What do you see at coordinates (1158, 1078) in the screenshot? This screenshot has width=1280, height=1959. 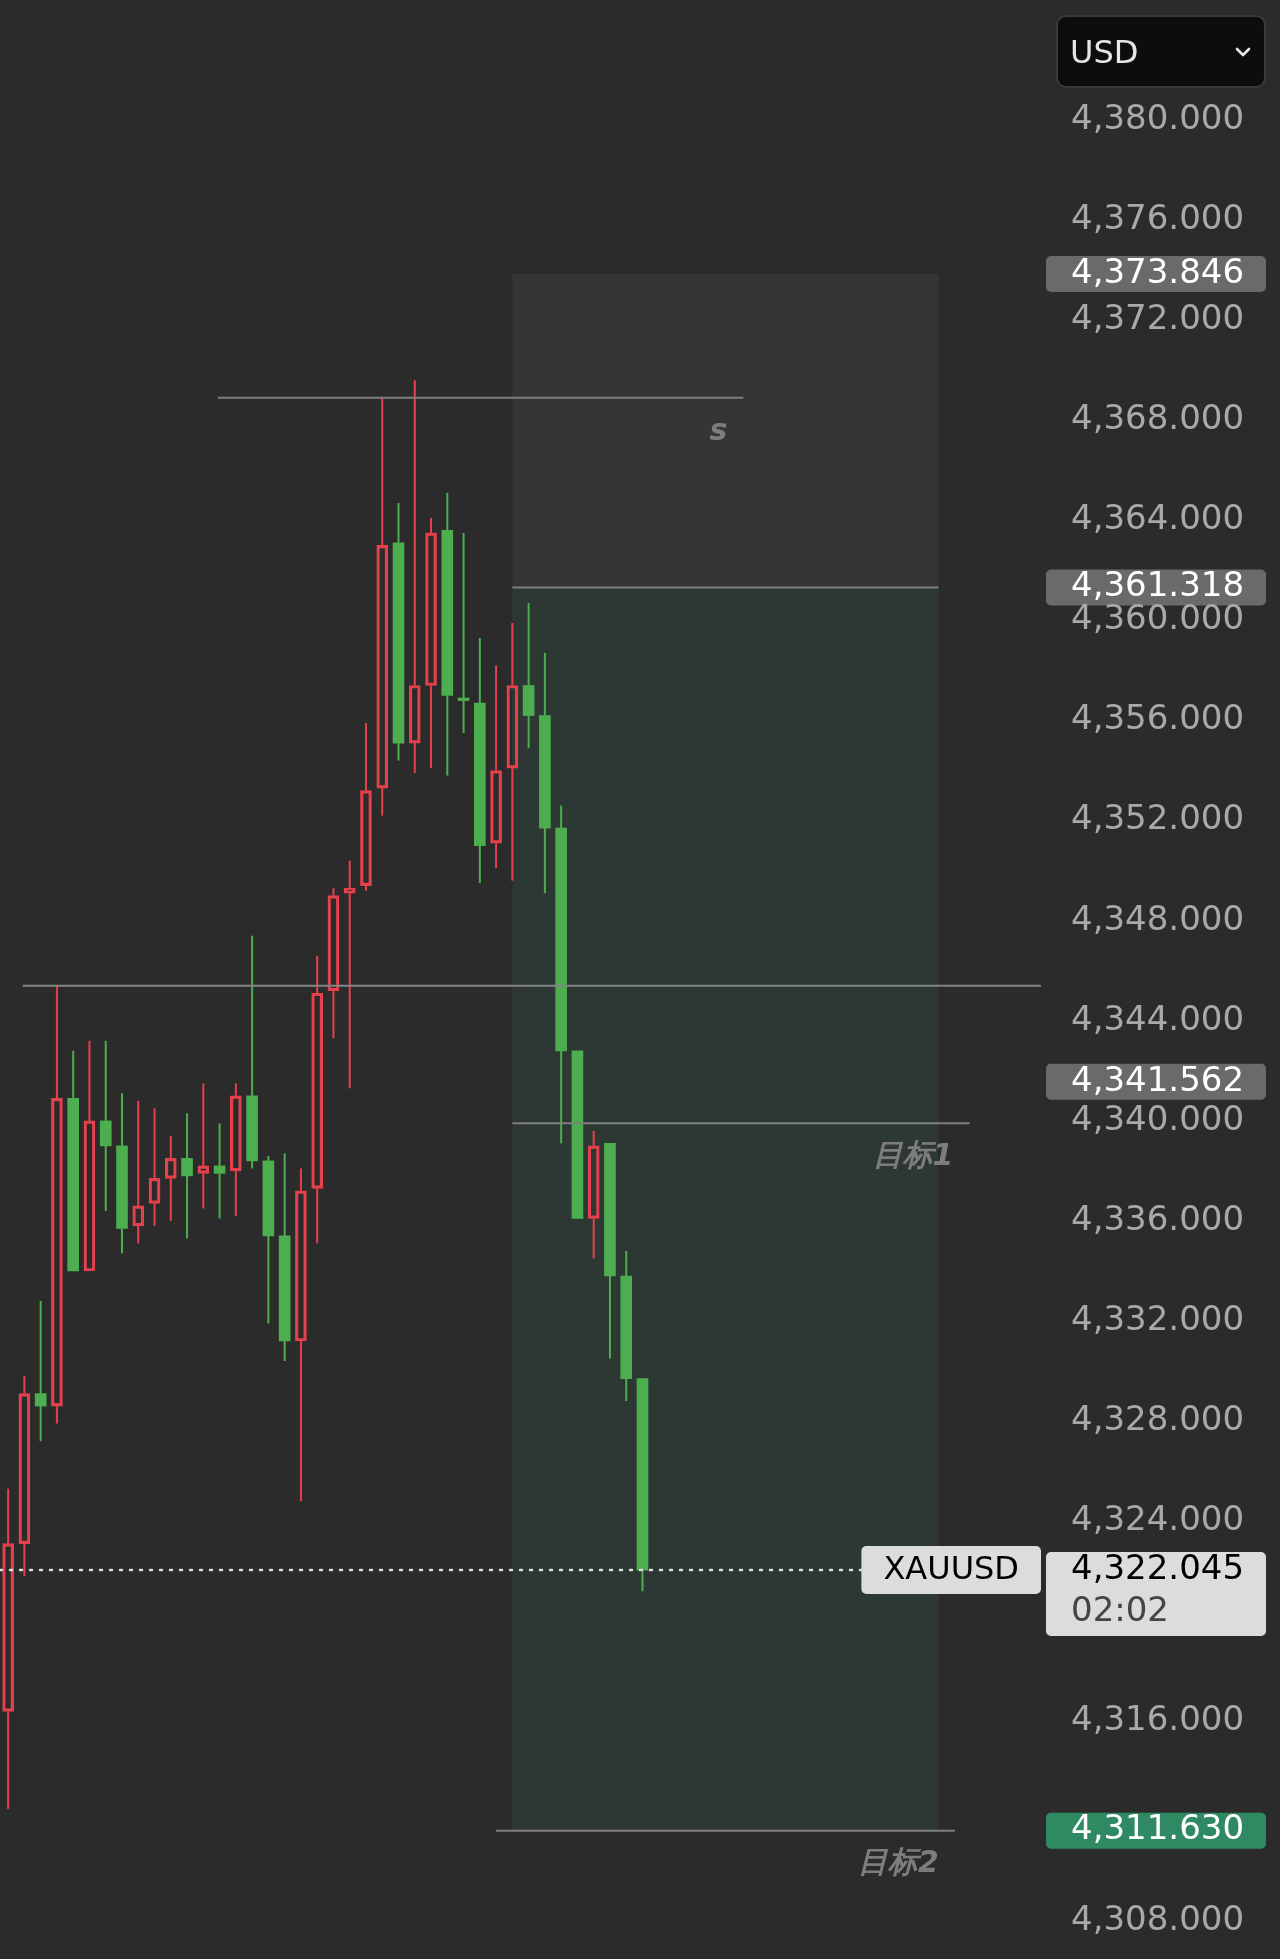 I see `y-tick-label: 4,341.562` at bounding box center [1158, 1078].